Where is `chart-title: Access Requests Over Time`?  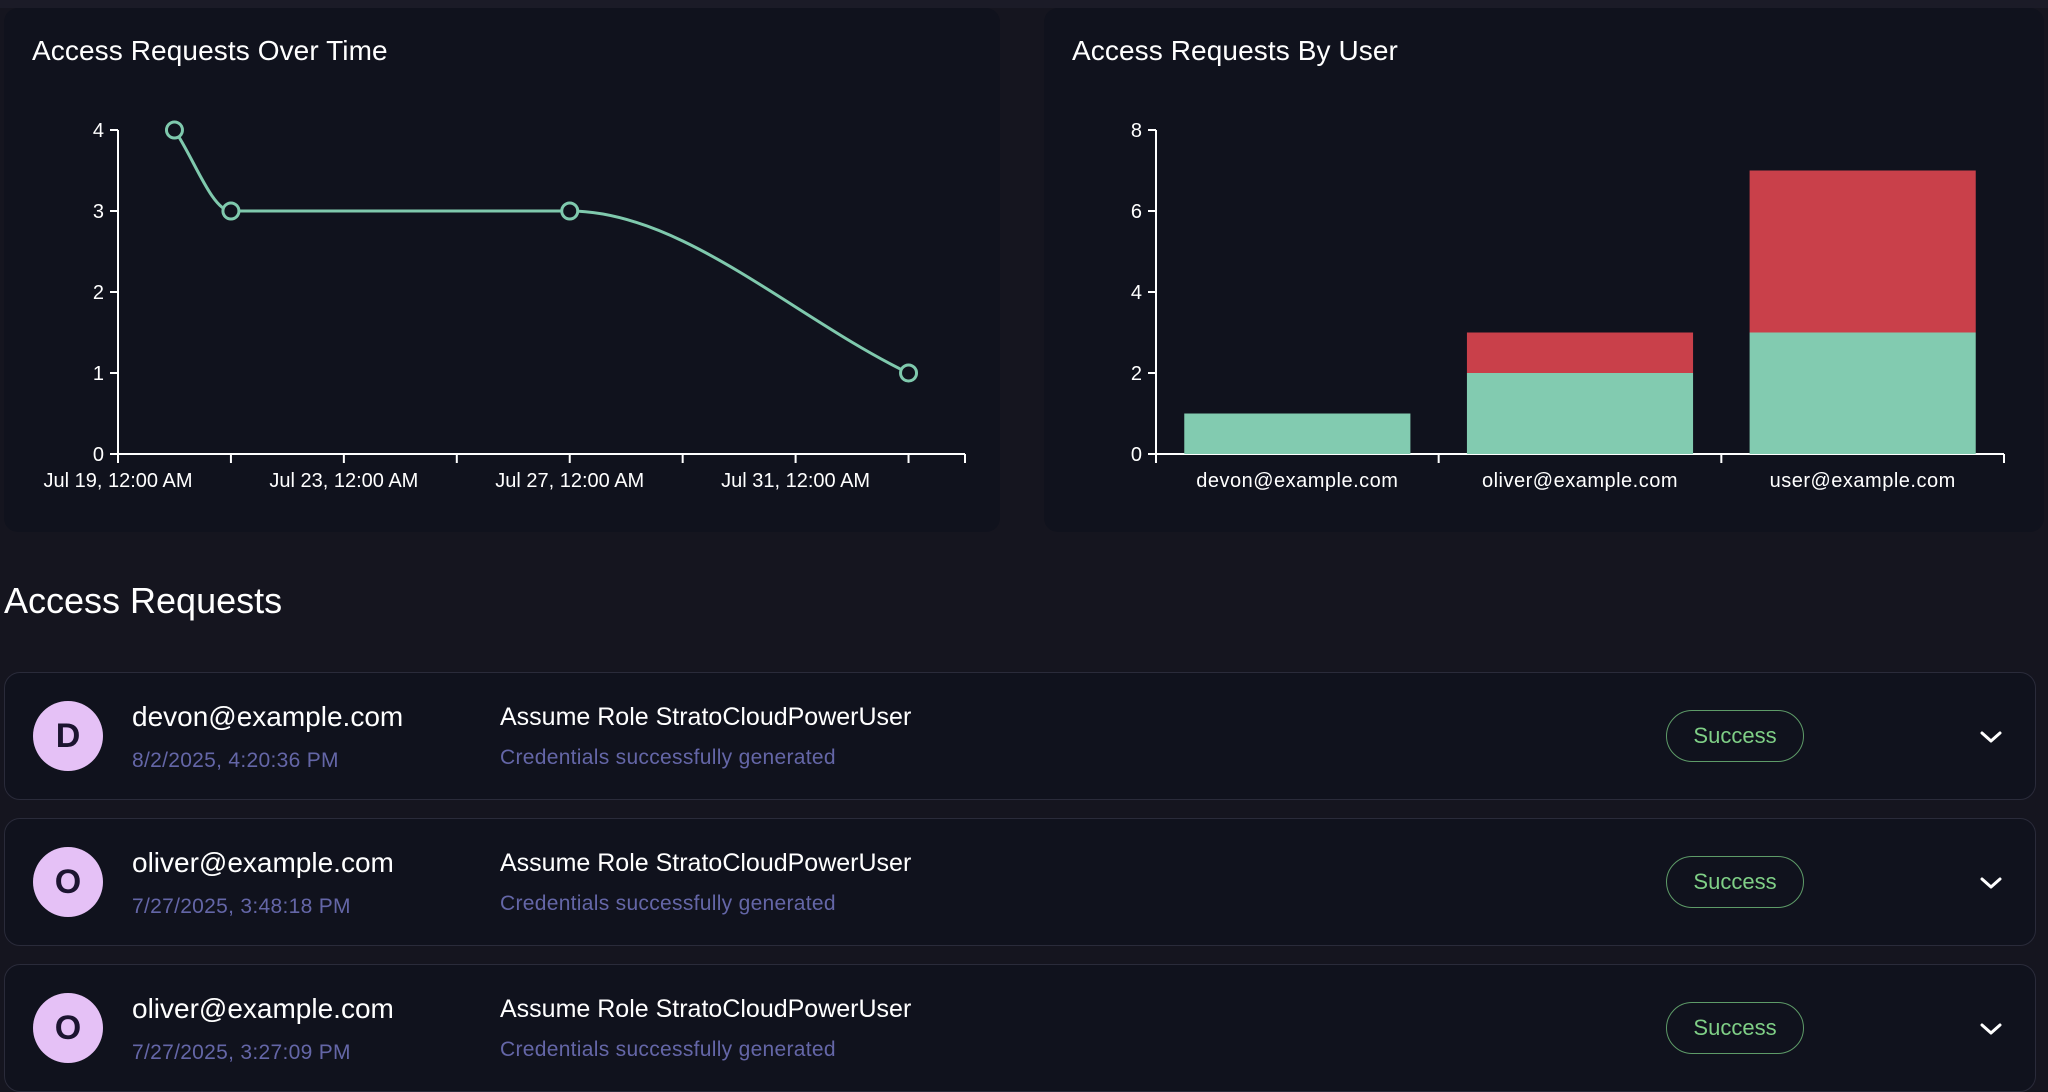 chart-title: Access Requests Over Time is located at coordinates (210, 50).